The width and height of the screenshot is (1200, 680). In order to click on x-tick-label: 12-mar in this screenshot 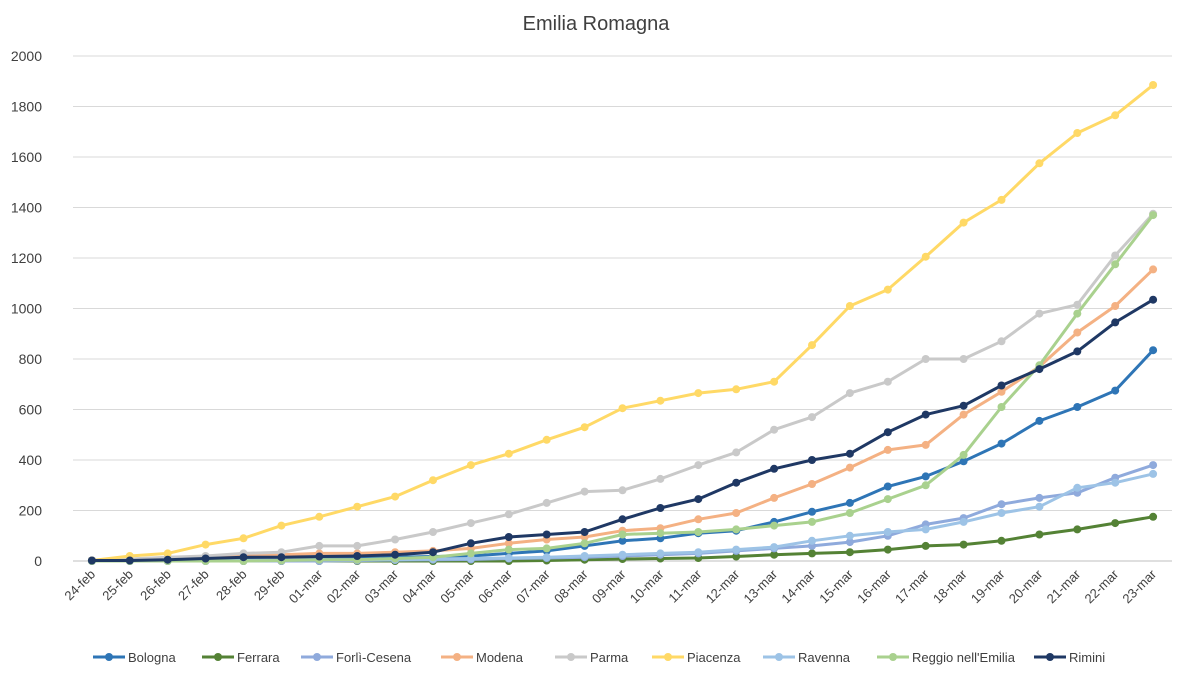, I will do `click(723, 586)`.